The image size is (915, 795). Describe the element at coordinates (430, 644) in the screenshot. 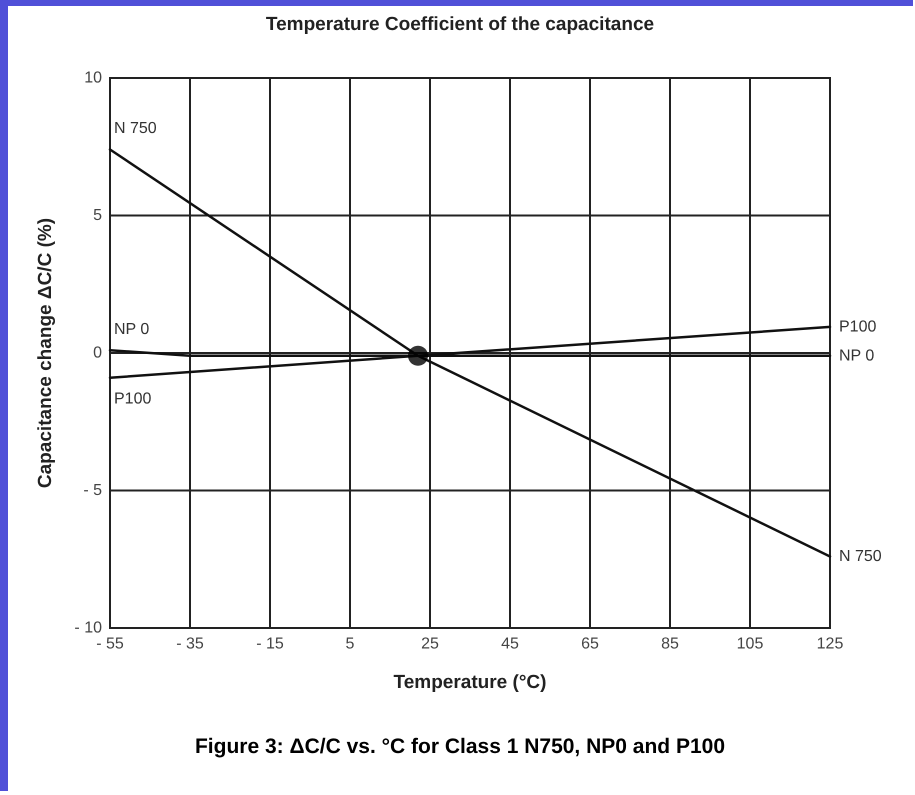

I see `x-tick-label: 25` at that location.